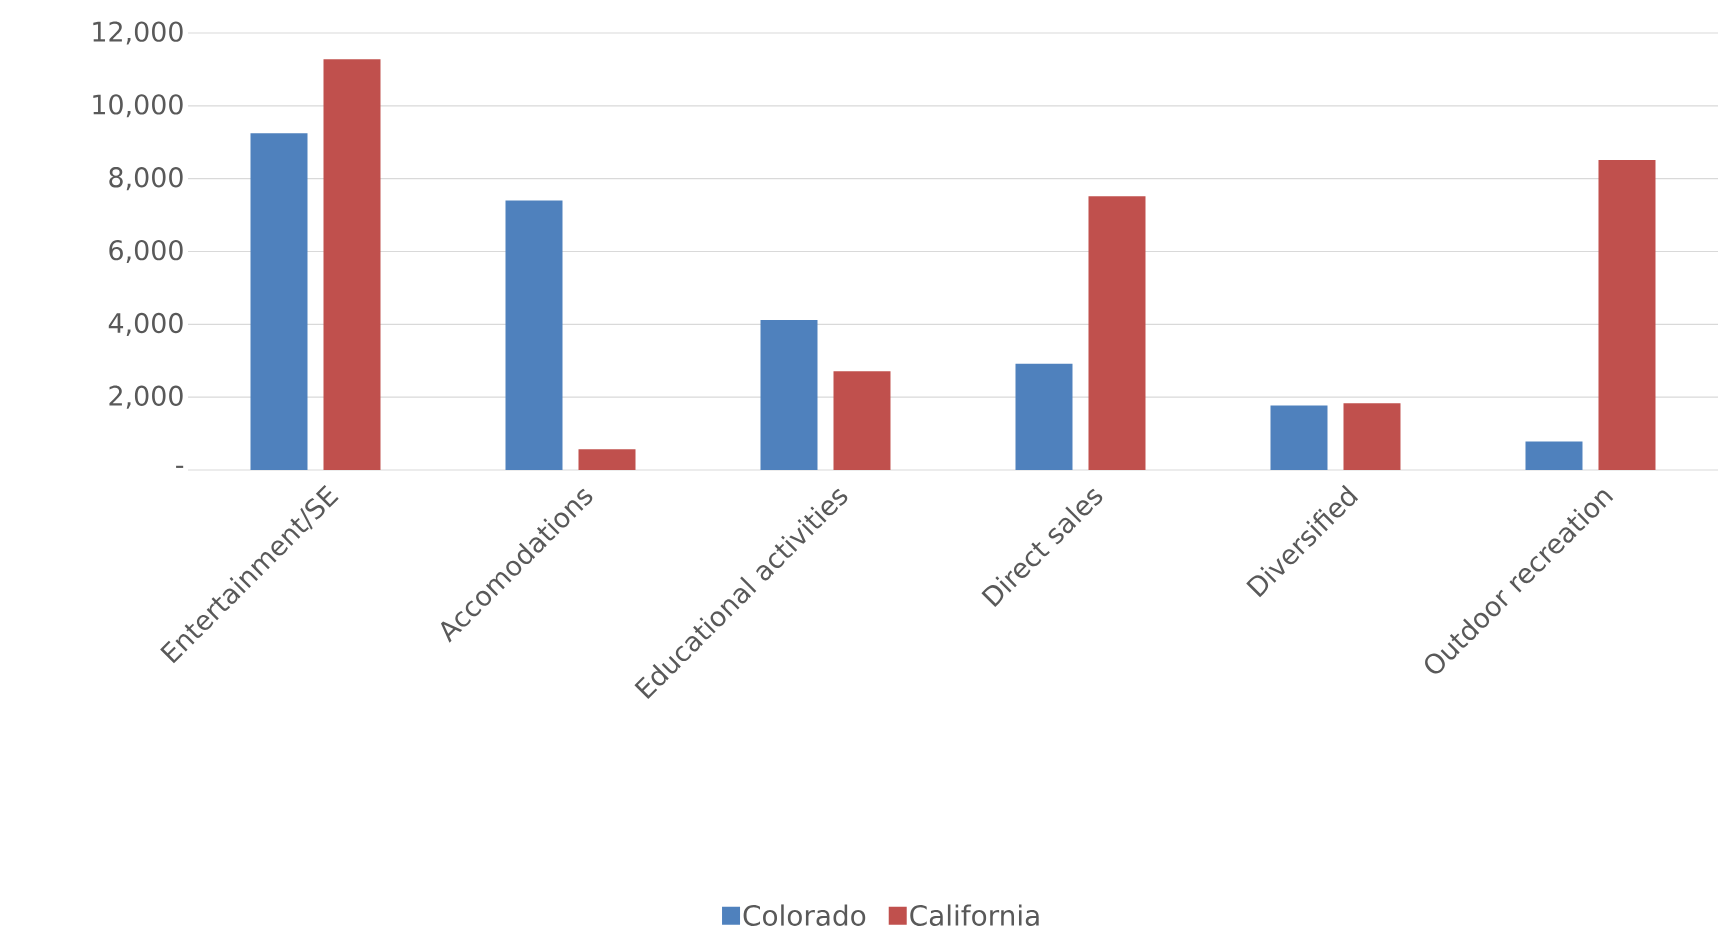  What do you see at coordinates (146, 251) in the screenshot?
I see `y-tick-label: 6,000` at bounding box center [146, 251].